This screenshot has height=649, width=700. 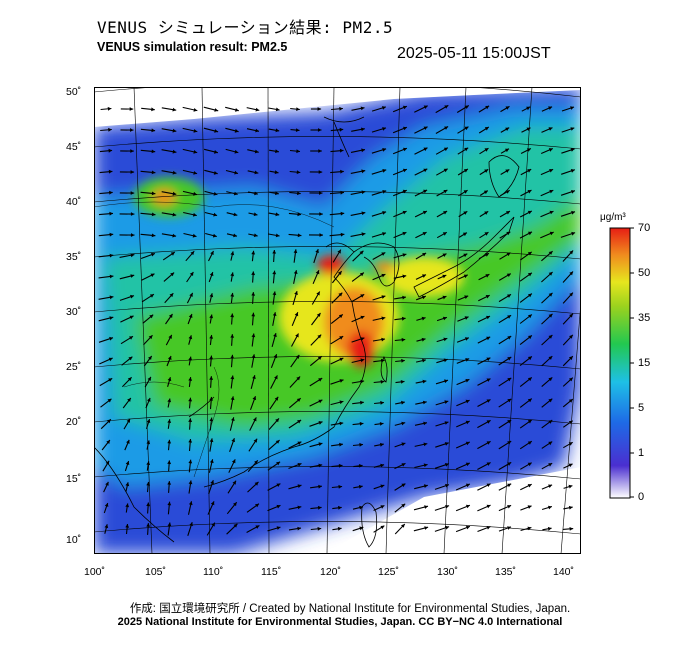 What do you see at coordinates (632, 362) in the screenshot?
I see `colorbar-ticks` at bounding box center [632, 362].